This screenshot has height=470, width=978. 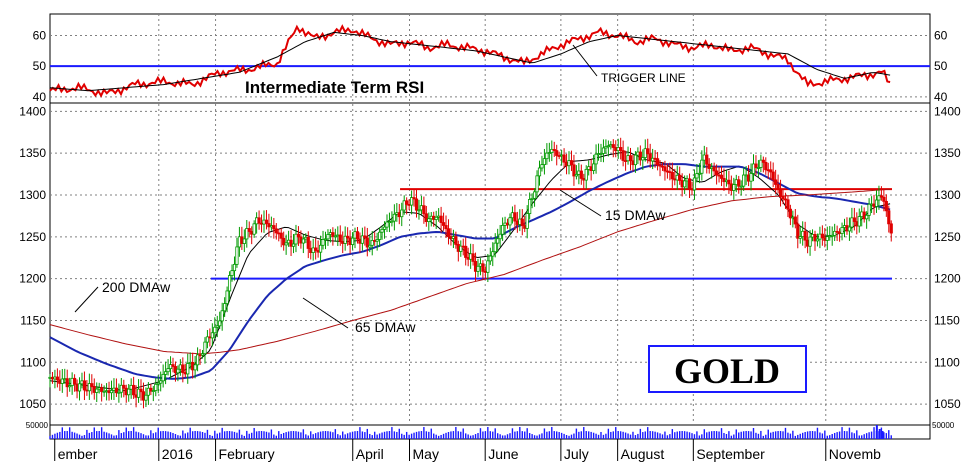 I want to click on price-tick-right: 1250, so click(x=947, y=237).